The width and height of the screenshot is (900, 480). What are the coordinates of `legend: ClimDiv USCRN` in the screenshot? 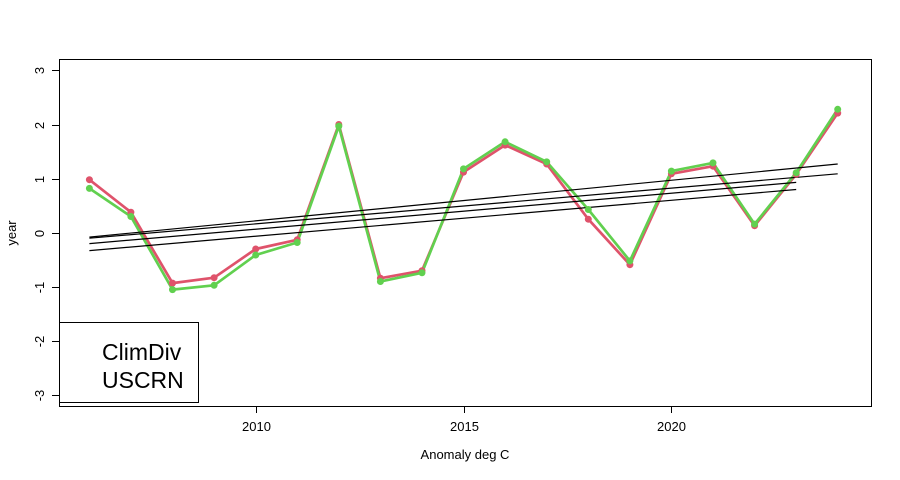 It's located at (129, 362).